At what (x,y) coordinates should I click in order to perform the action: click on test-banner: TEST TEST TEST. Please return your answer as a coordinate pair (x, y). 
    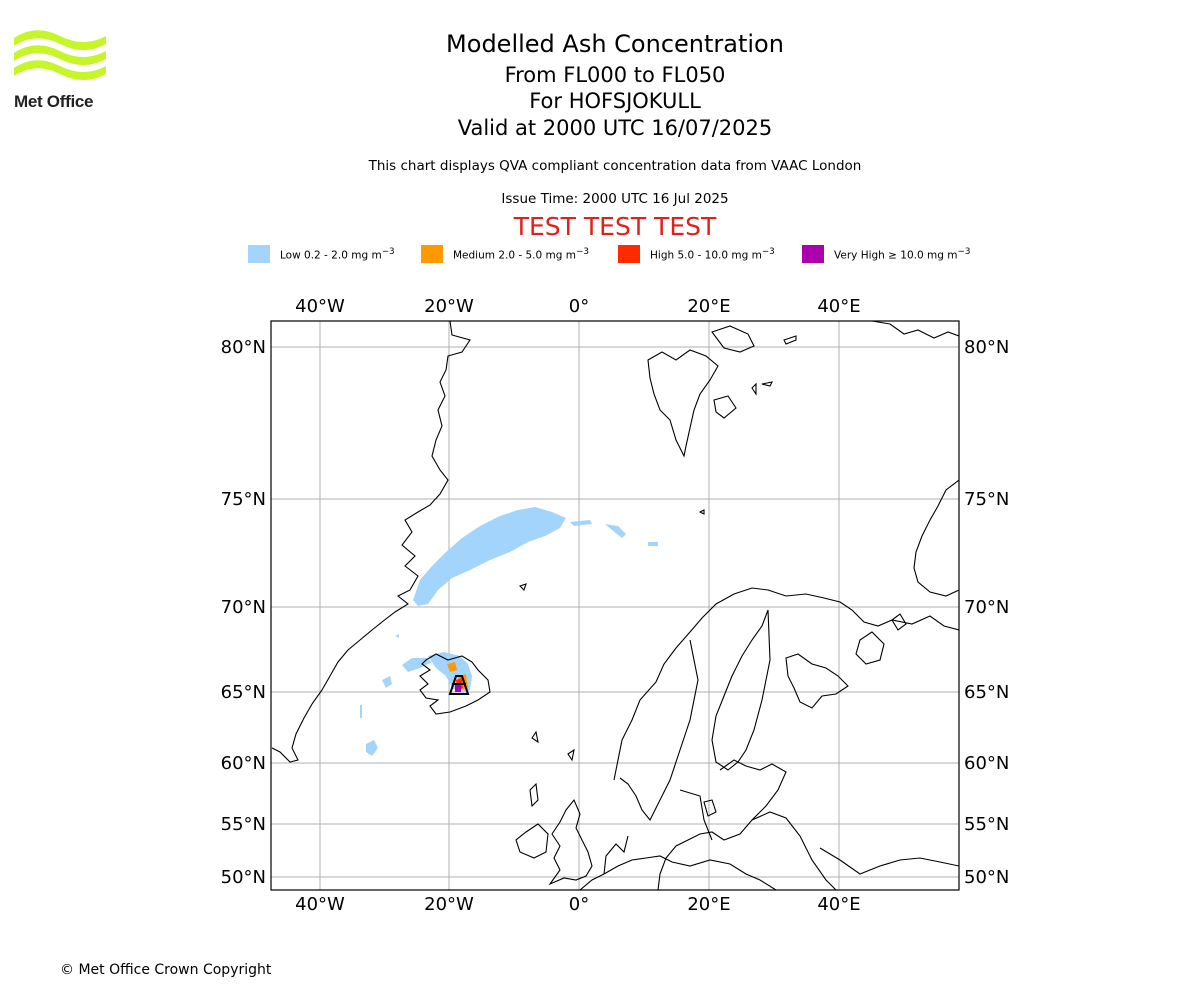
    Looking at the image, I should click on (615, 226).